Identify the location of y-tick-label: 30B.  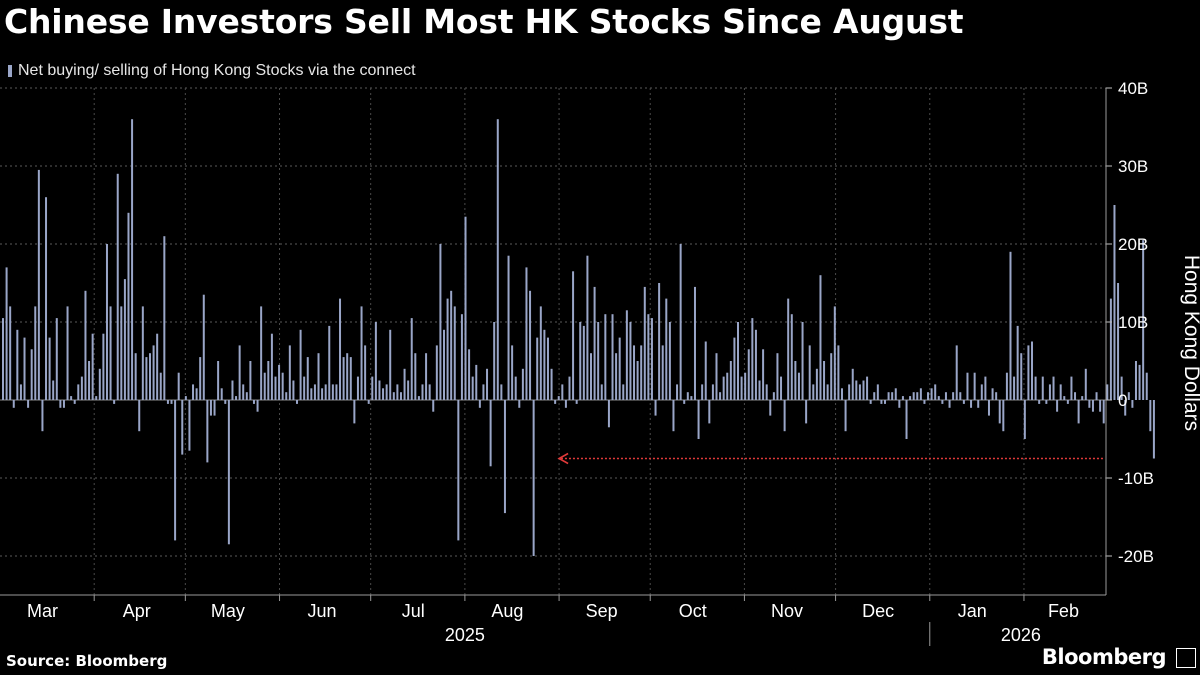
(1133, 166).